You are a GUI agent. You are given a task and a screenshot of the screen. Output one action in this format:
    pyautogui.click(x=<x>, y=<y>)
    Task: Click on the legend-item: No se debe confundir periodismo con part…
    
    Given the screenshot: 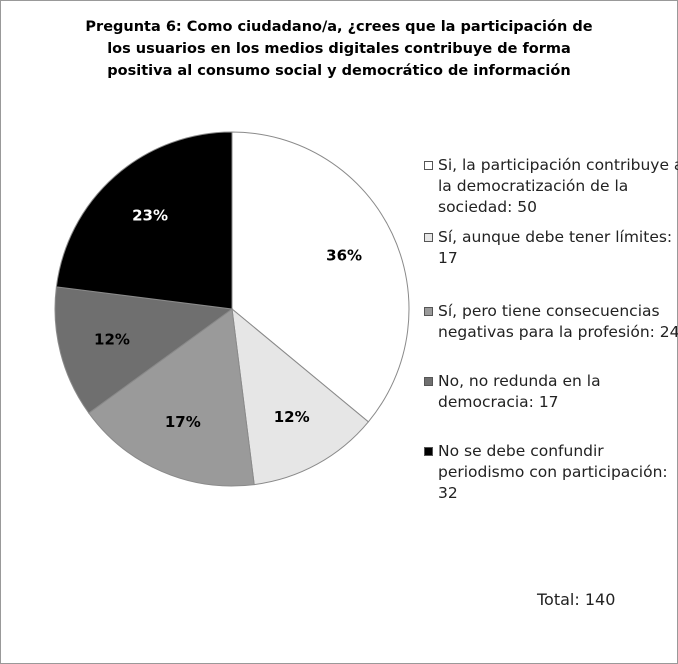 What is the action you would take?
    pyautogui.click(x=551, y=472)
    